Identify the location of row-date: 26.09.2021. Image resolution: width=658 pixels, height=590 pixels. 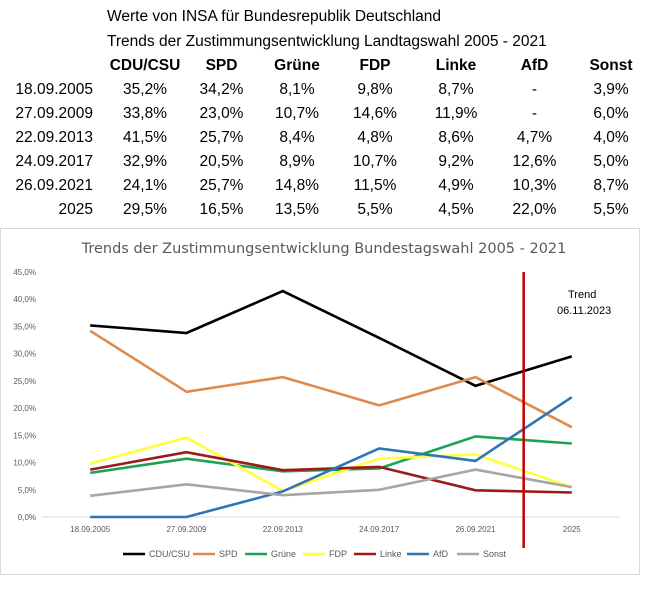
(54, 185).